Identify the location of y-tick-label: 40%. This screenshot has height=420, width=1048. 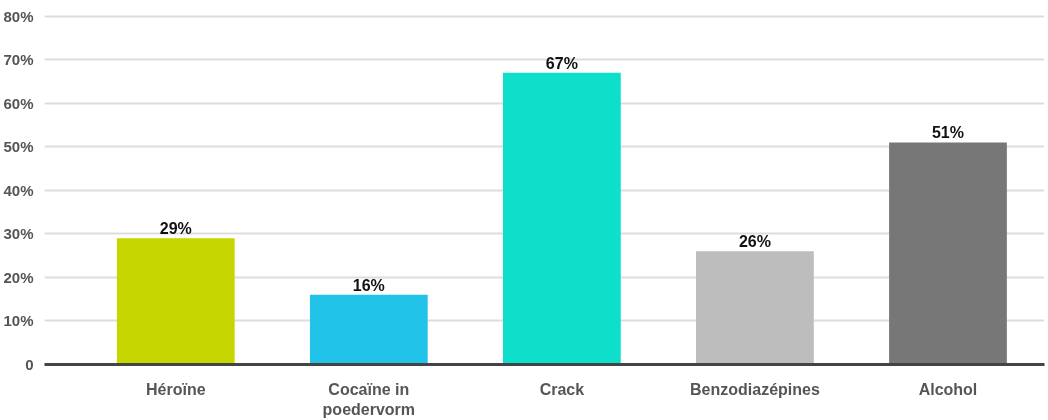
(18, 190).